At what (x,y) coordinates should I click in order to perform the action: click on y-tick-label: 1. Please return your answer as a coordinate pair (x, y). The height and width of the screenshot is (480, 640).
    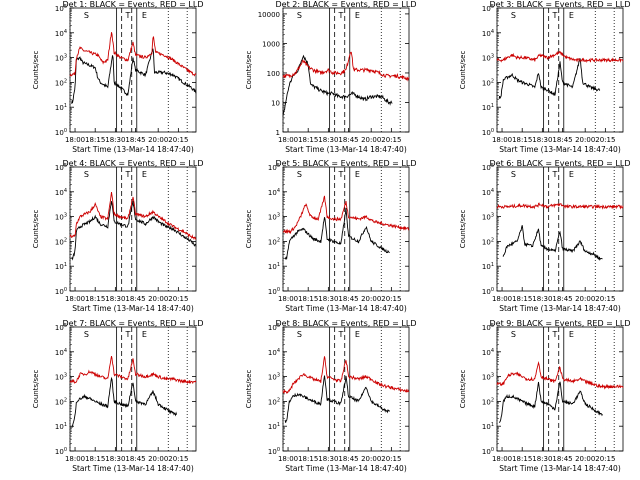
    Looking at the image, I should click on (278, 133).